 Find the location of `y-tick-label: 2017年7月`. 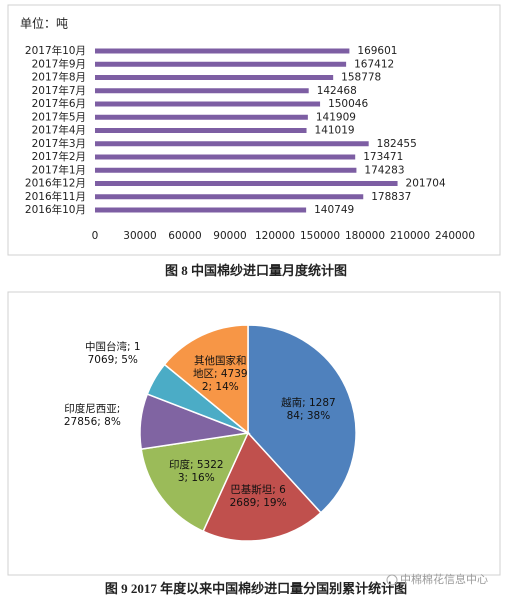

y-tick-label: 2017年7月 is located at coordinates (59, 90).